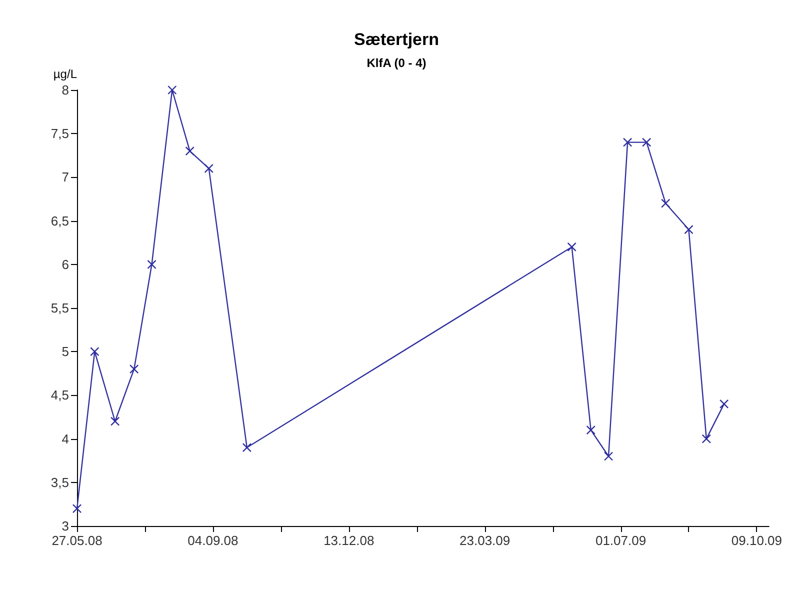 This screenshot has width=785, height=611. Describe the element at coordinates (65, 264) in the screenshot. I see `y-tick-label: 6` at that location.